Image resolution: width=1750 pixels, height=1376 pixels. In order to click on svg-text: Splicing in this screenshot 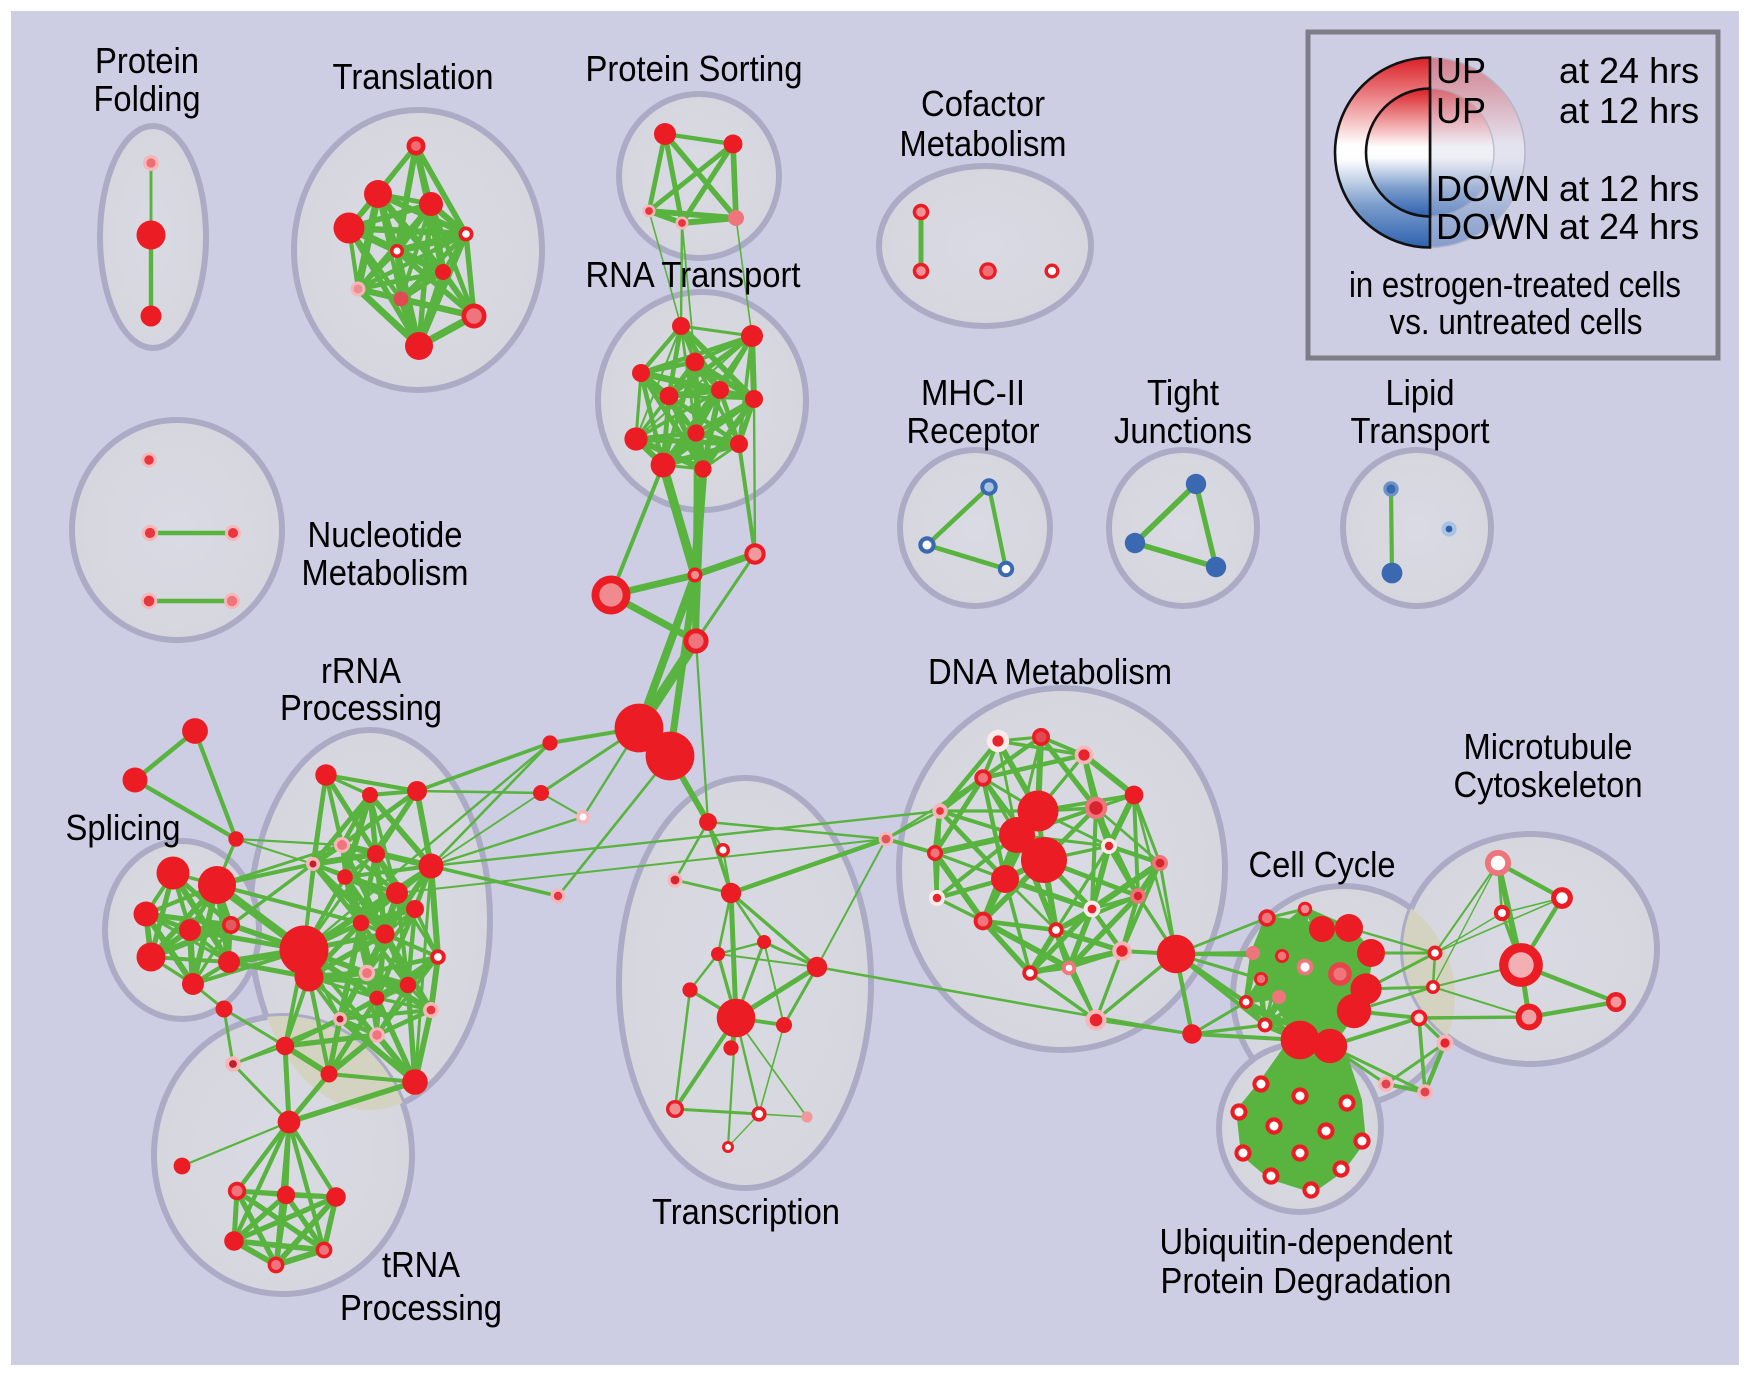, I will do `click(123, 827)`.